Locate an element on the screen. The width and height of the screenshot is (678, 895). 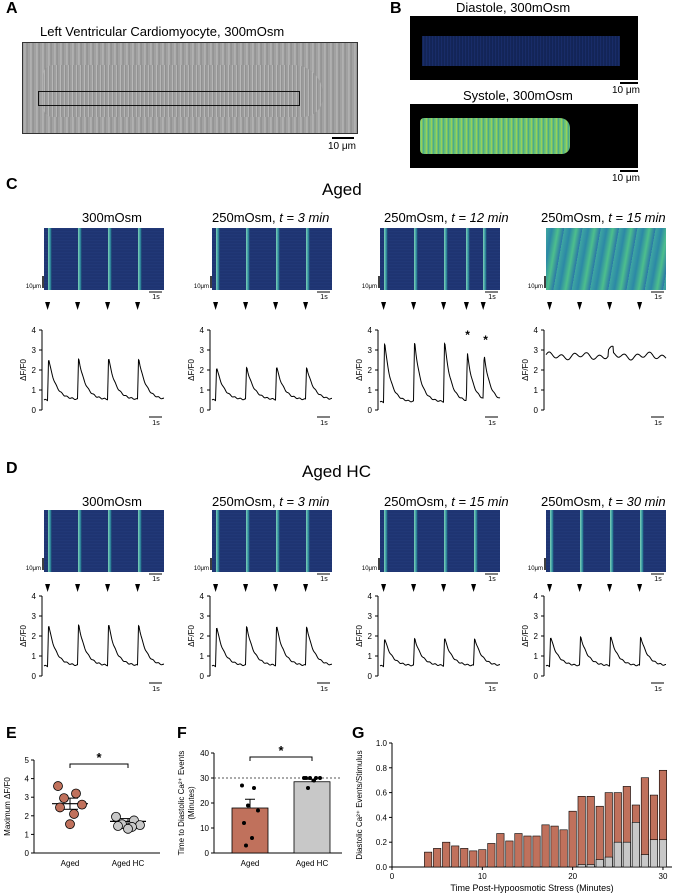
e-y-tick-label: 0 is located at coordinates (27, 853).